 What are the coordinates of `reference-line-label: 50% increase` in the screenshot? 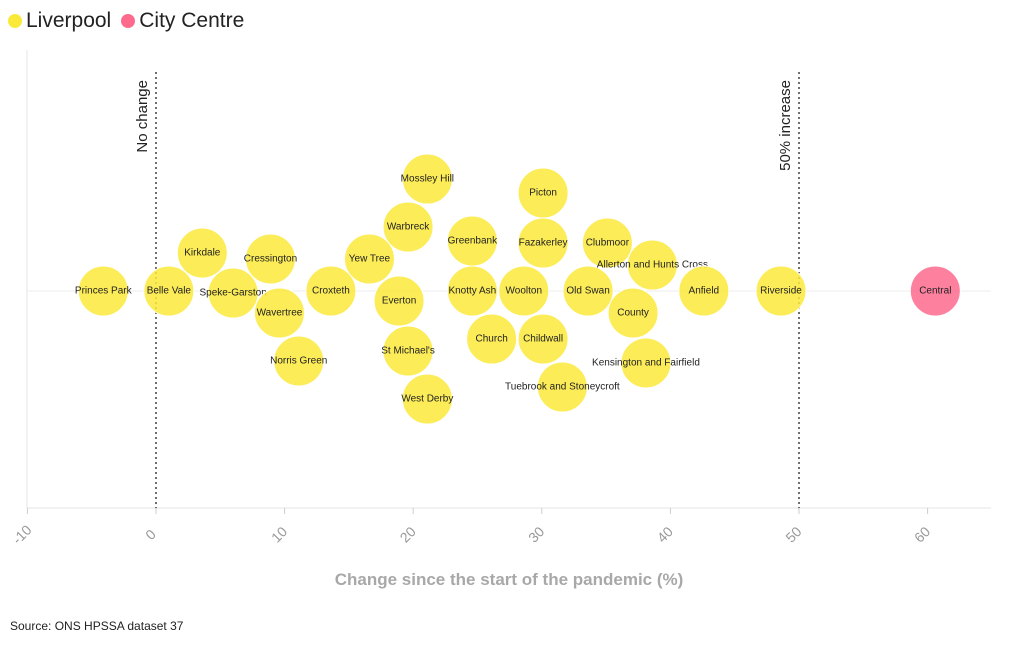 It's located at (785, 125).